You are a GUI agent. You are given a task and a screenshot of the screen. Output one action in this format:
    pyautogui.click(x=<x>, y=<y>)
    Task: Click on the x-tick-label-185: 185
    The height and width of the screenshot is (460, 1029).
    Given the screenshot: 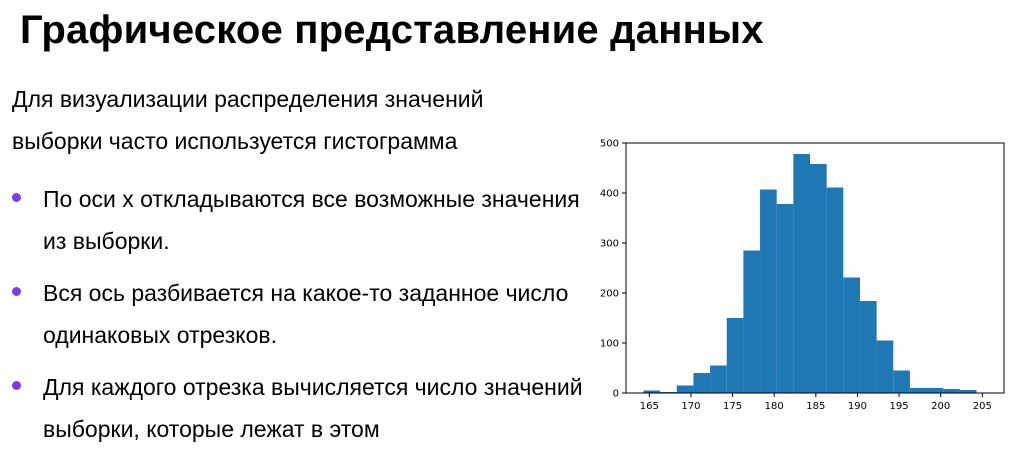 What is the action you would take?
    pyautogui.click(x=815, y=406)
    